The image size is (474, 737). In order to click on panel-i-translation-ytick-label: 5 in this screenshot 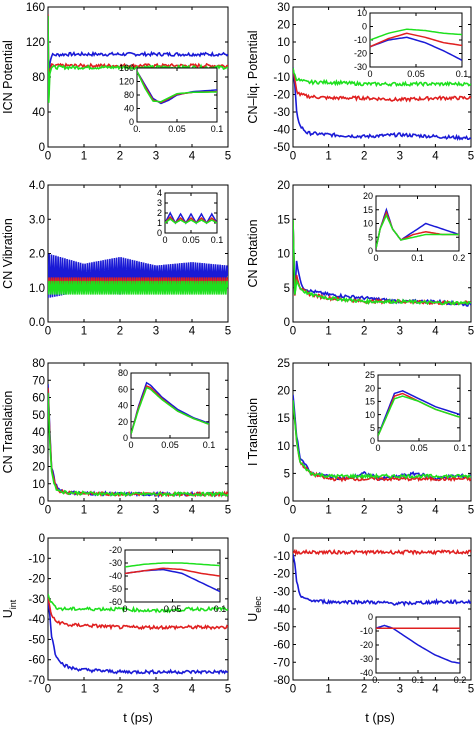, I will do `click(287, 474)`.